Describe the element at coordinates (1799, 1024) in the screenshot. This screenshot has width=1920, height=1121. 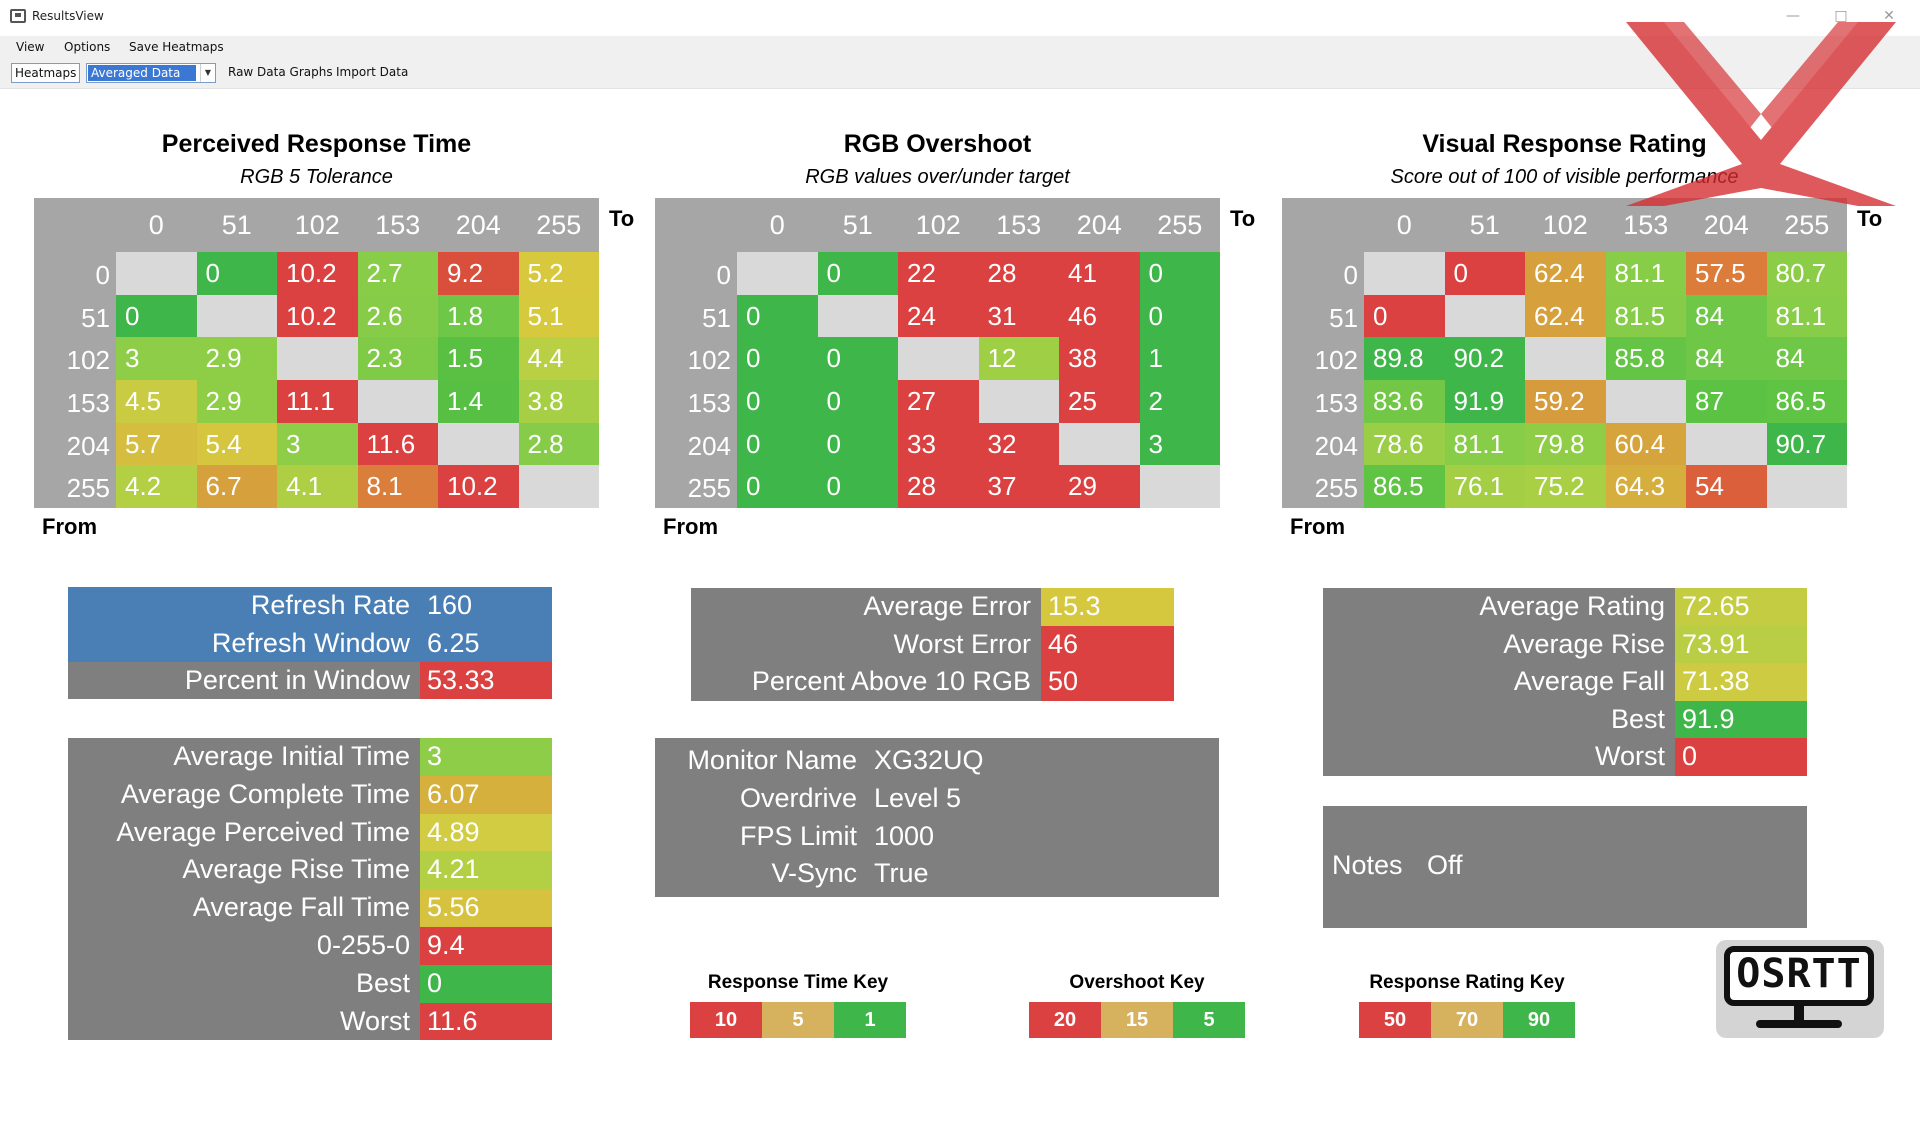
I see `monitor-base-icon` at that location.